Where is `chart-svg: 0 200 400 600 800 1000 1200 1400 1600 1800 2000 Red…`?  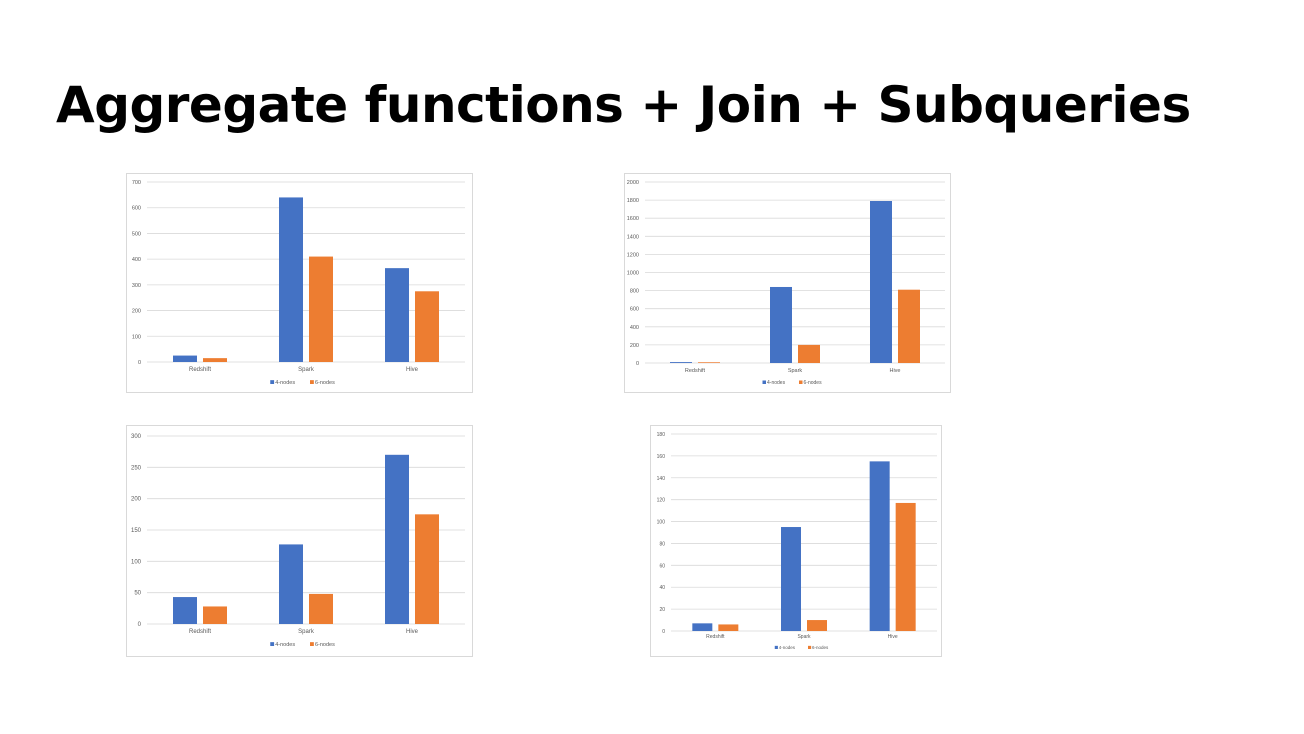
chart-svg: 0 200 400 600 800 1000 1200 1400 1600 1800 2000 Red… is located at coordinates (786, 283).